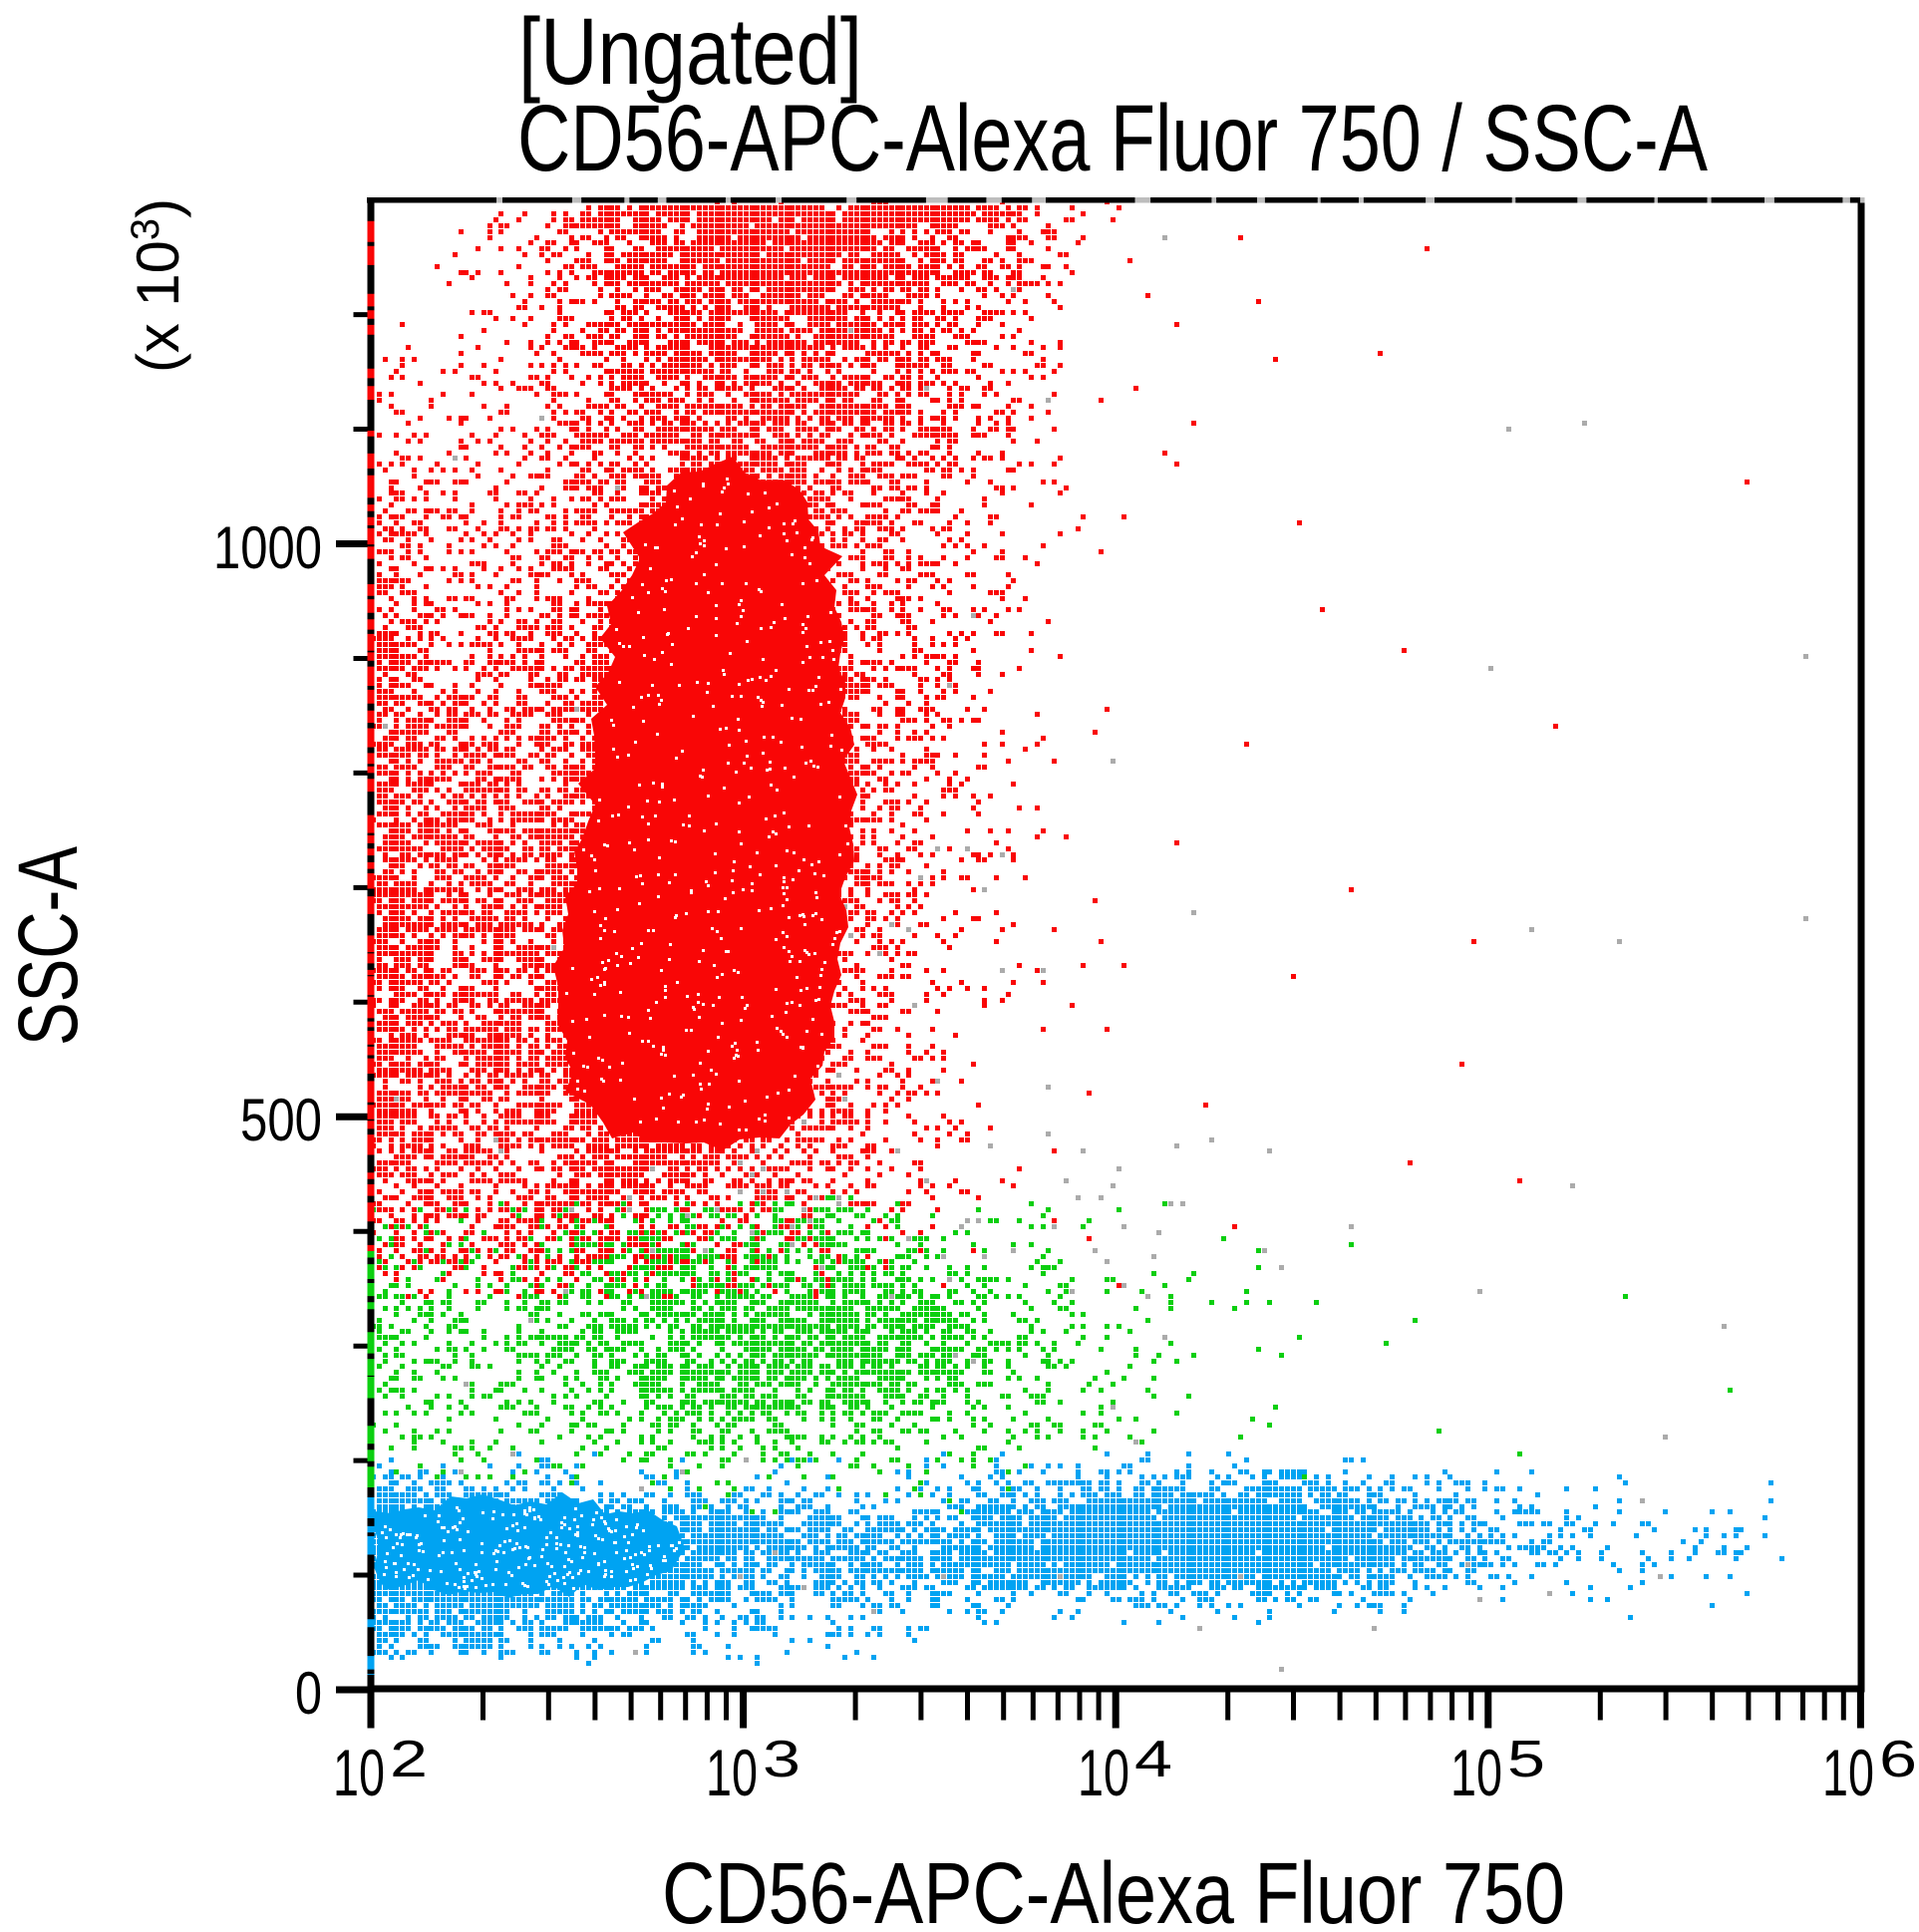  What do you see at coordinates (48, 946) in the screenshot?
I see `svg-text: SSC-A` at bounding box center [48, 946].